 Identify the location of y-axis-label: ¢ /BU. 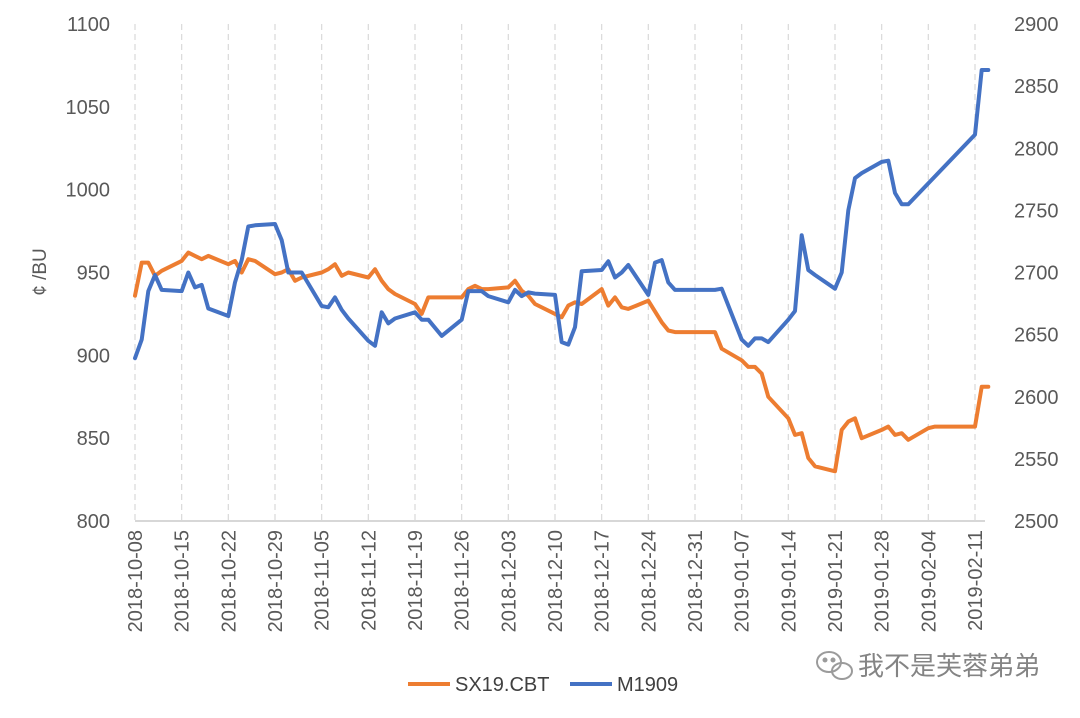
(40, 272).